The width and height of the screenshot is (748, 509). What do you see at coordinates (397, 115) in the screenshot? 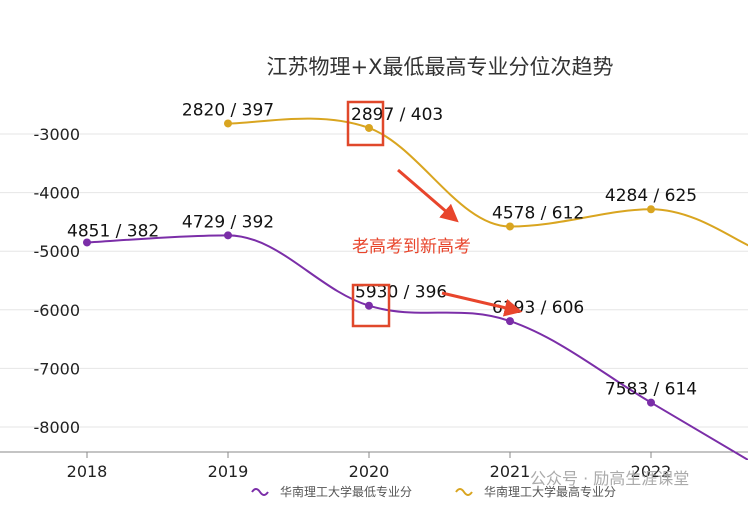
I see `data-label: 2897 / 403` at bounding box center [397, 115].